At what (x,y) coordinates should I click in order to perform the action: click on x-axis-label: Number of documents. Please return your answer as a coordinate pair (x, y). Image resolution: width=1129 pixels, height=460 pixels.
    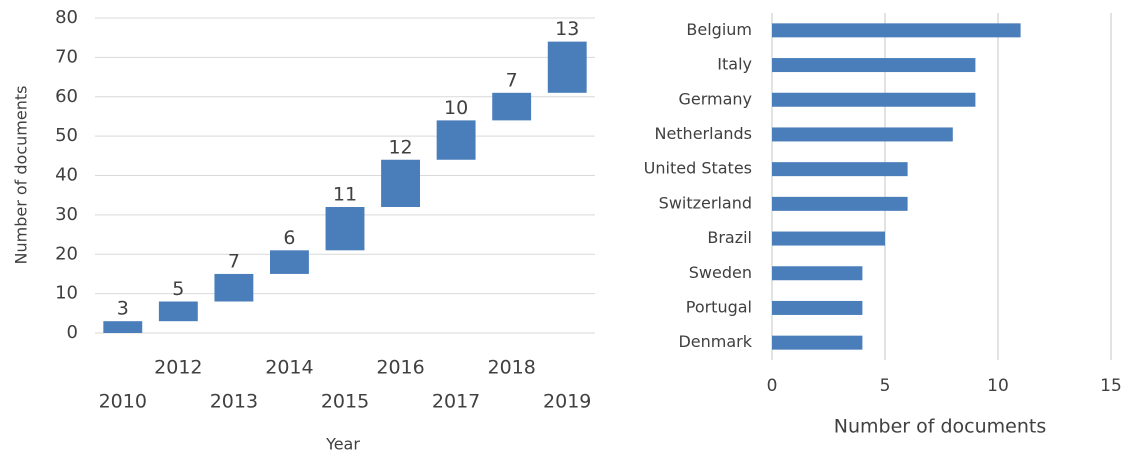
    Looking at the image, I should click on (940, 427).